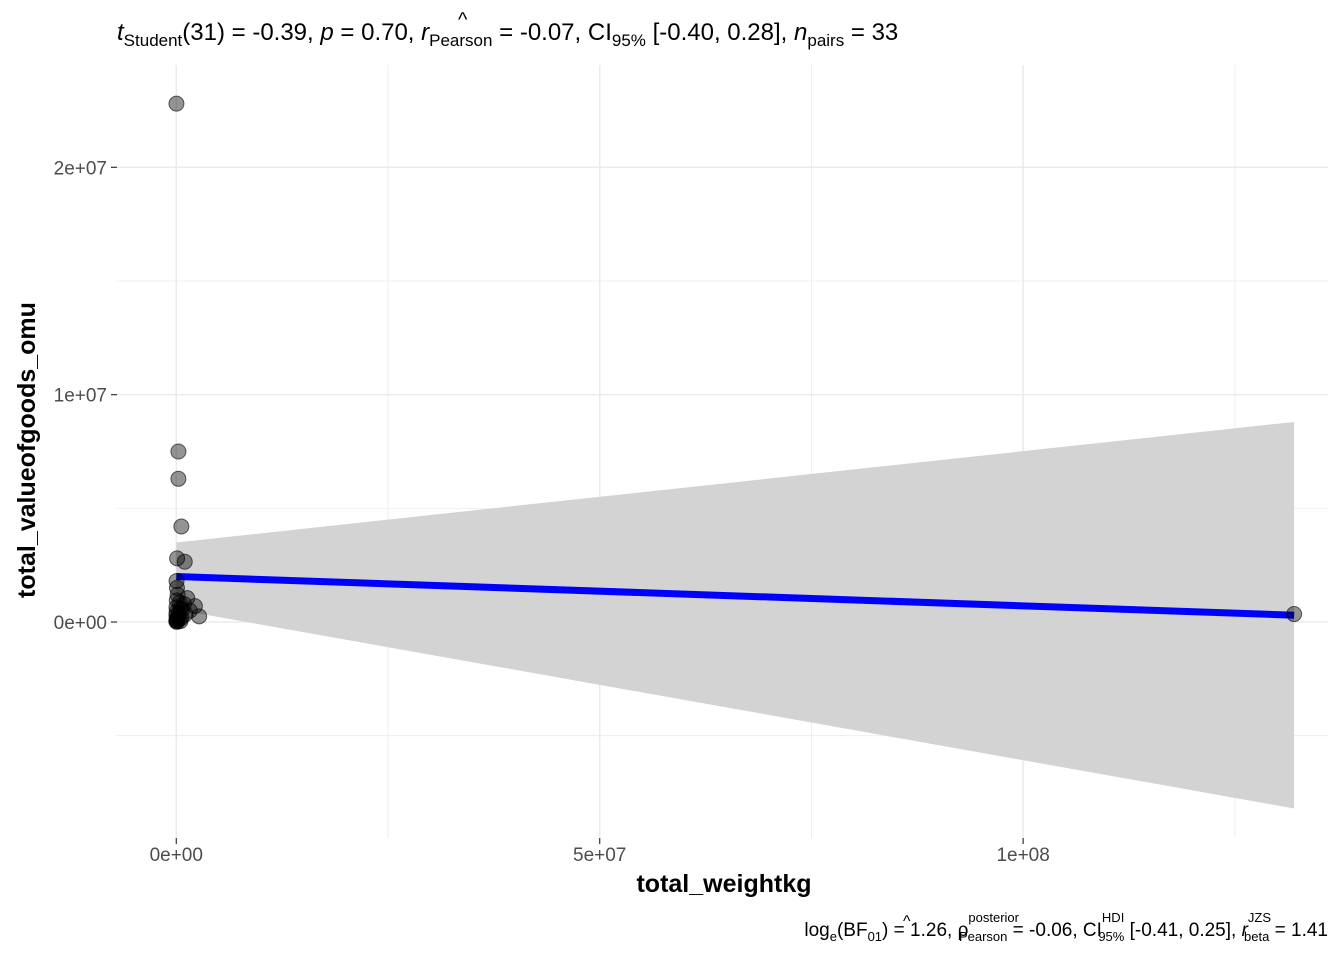 The image size is (1344, 960). I want to click on rho-value: = -0.06, CI, so click(1054, 930).